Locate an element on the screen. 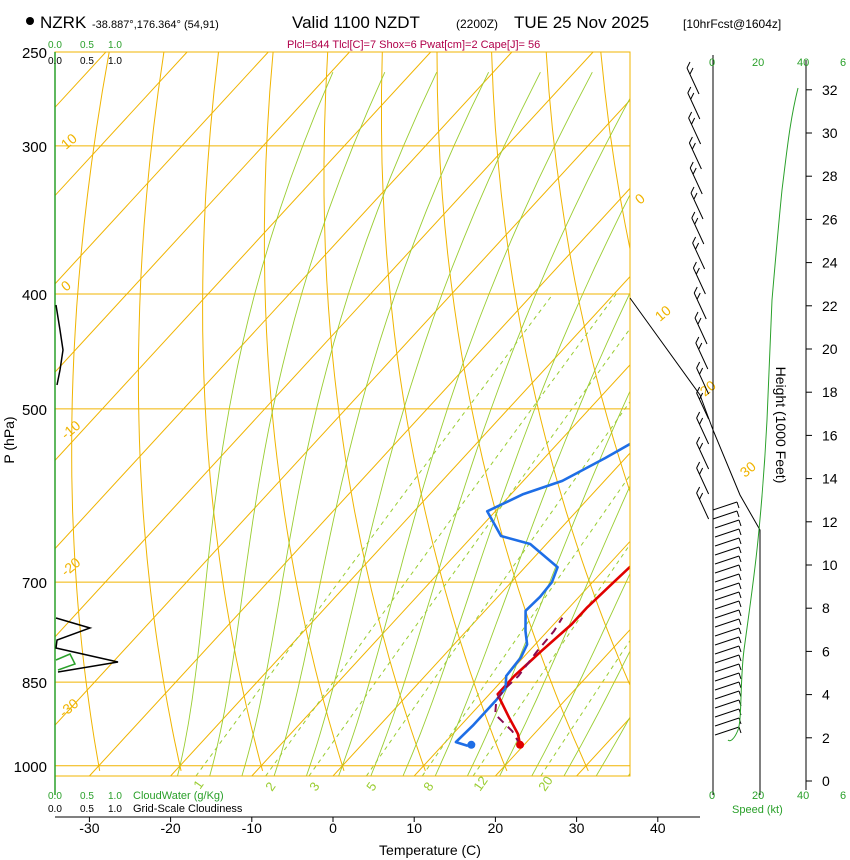 The height and width of the screenshot is (860, 850). height-tick-label: 16 is located at coordinates (830, 435).